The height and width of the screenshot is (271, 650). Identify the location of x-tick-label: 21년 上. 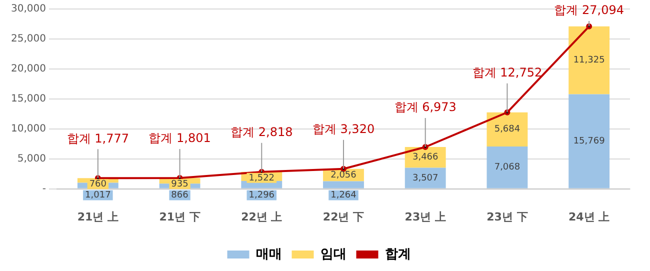
(97, 217).